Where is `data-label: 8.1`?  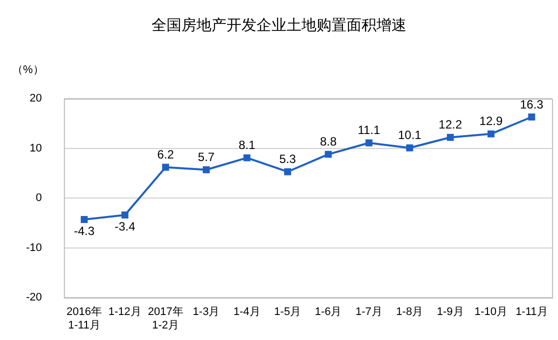 data-label: 8.1 is located at coordinates (247, 145).